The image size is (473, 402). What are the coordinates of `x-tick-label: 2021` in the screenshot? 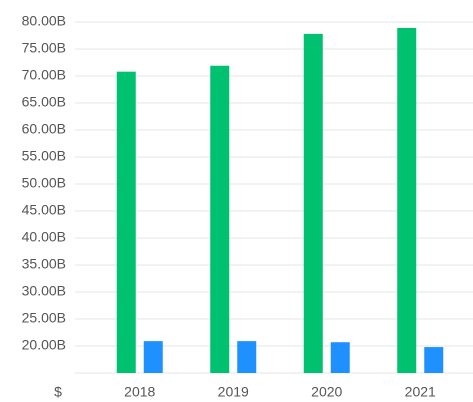 It's located at (420, 392).